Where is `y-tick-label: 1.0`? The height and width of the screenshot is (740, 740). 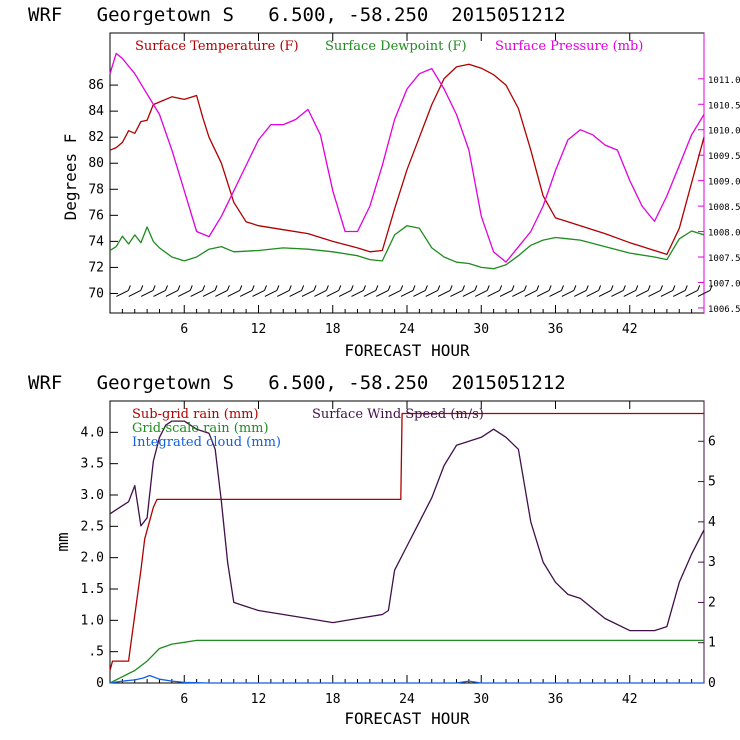 y-tick-label: 1.0 is located at coordinates (92, 620).